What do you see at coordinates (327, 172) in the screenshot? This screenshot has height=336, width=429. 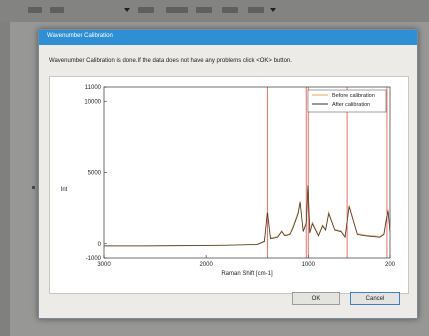 I see `marker-lines` at bounding box center [327, 172].